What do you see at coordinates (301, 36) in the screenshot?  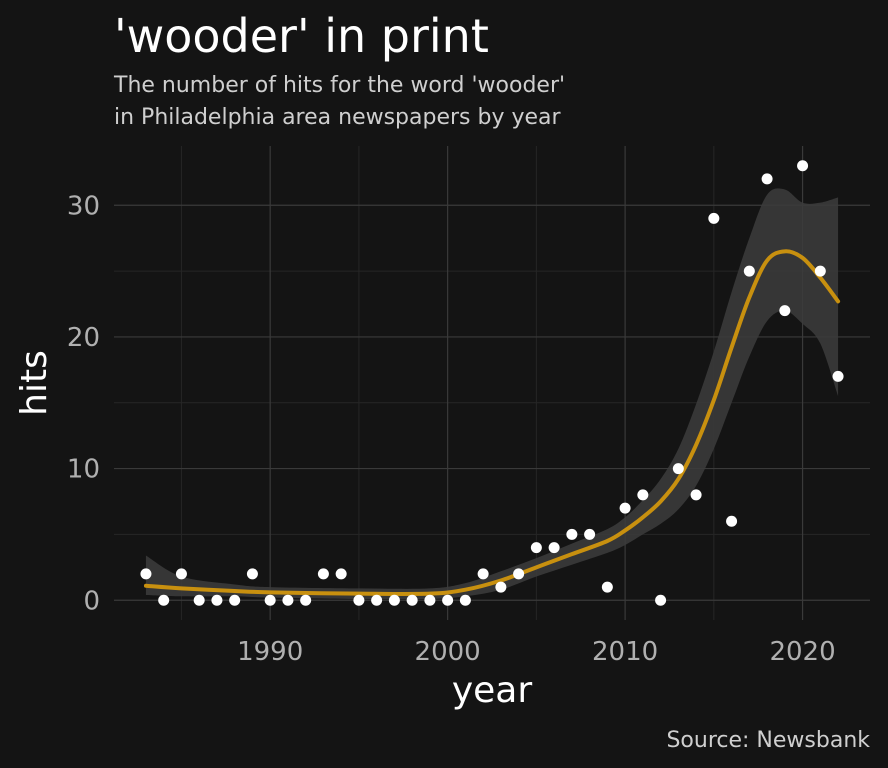 I see `chart-title: 'wooder' in print` at bounding box center [301, 36].